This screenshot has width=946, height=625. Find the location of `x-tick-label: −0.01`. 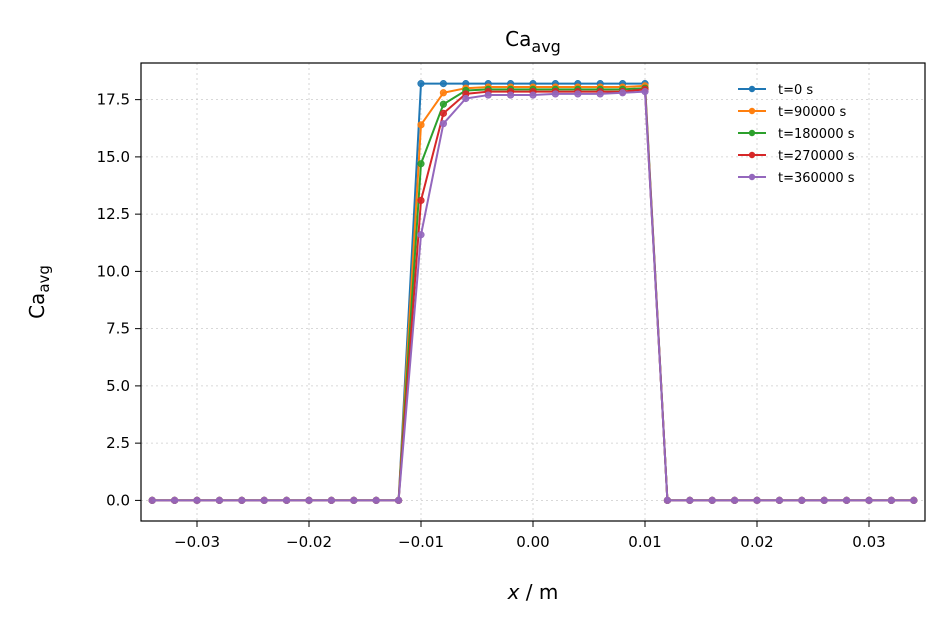

x-tick-label: −0.01 is located at coordinates (421, 542).